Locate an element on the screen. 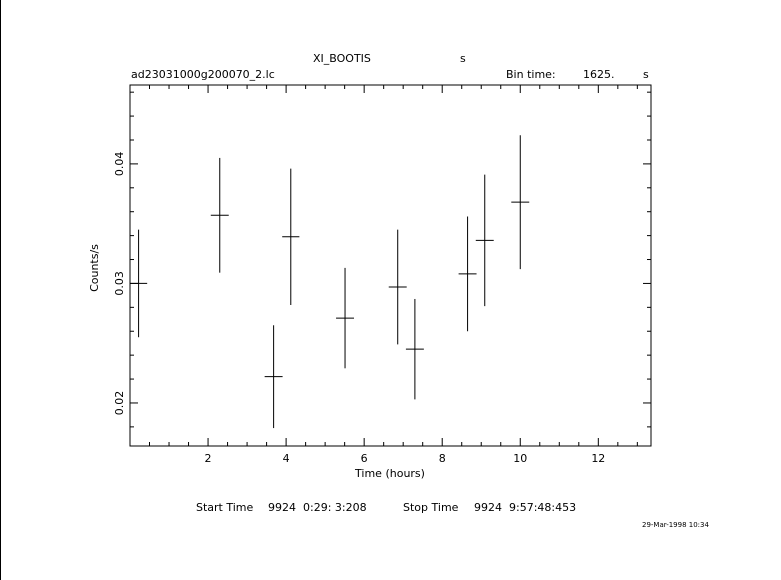 The height and width of the screenshot is (580, 781). plot-title-suffix: s is located at coordinates (463, 58).